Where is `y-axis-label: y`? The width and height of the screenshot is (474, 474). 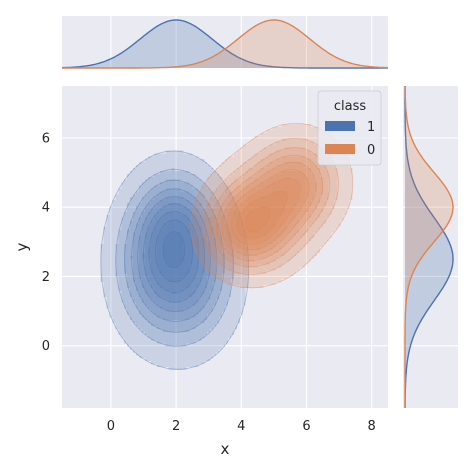
y-axis-label: y is located at coordinates (22, 246).